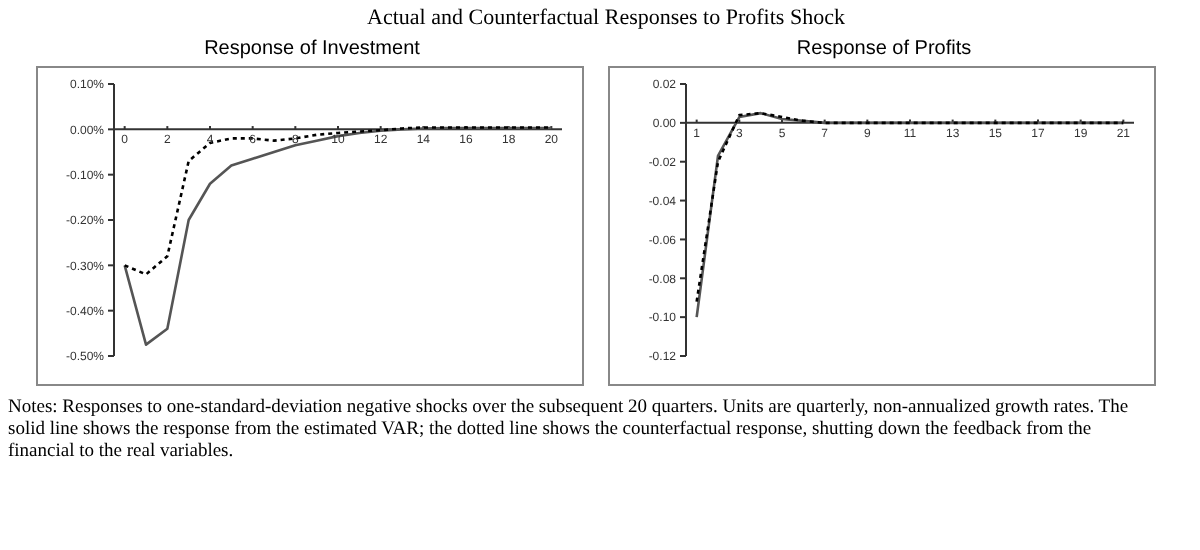 This screenshot has width=1200, height=550. Describe the element at coordinates (606, 20) in the screenshot. I see `text: Actual and Counterfactual Responses to Profits Shock` at that location.